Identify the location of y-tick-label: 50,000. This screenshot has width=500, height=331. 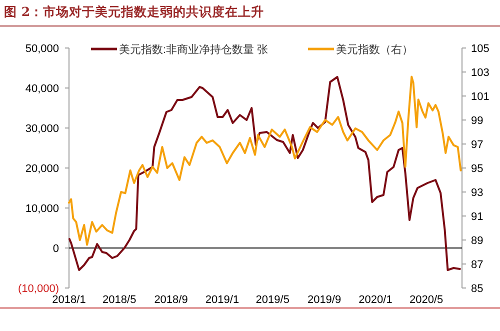
(42, 48).